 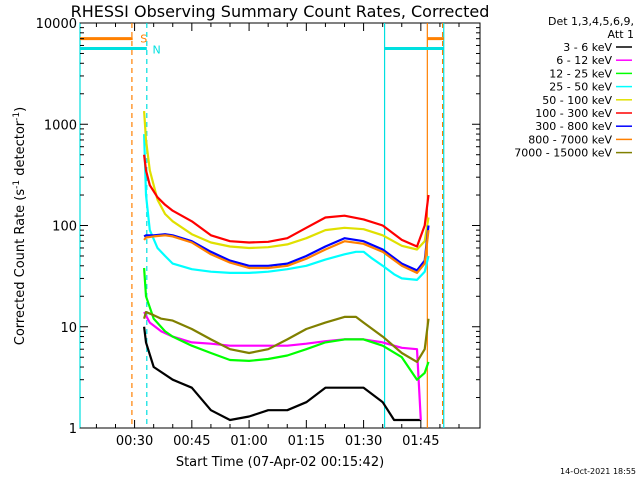 I want to click on series-line-25-50keV, so click(x=286, y=207).